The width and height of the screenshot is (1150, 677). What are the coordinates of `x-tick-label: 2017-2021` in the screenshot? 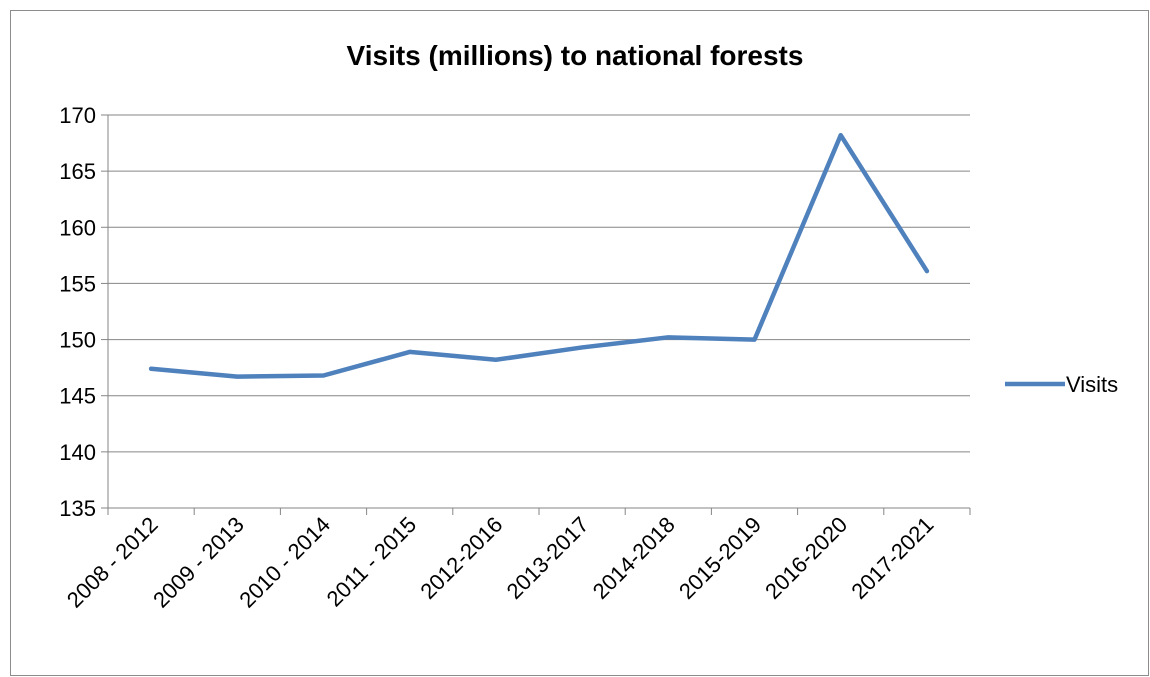 It's located at (892, 558).